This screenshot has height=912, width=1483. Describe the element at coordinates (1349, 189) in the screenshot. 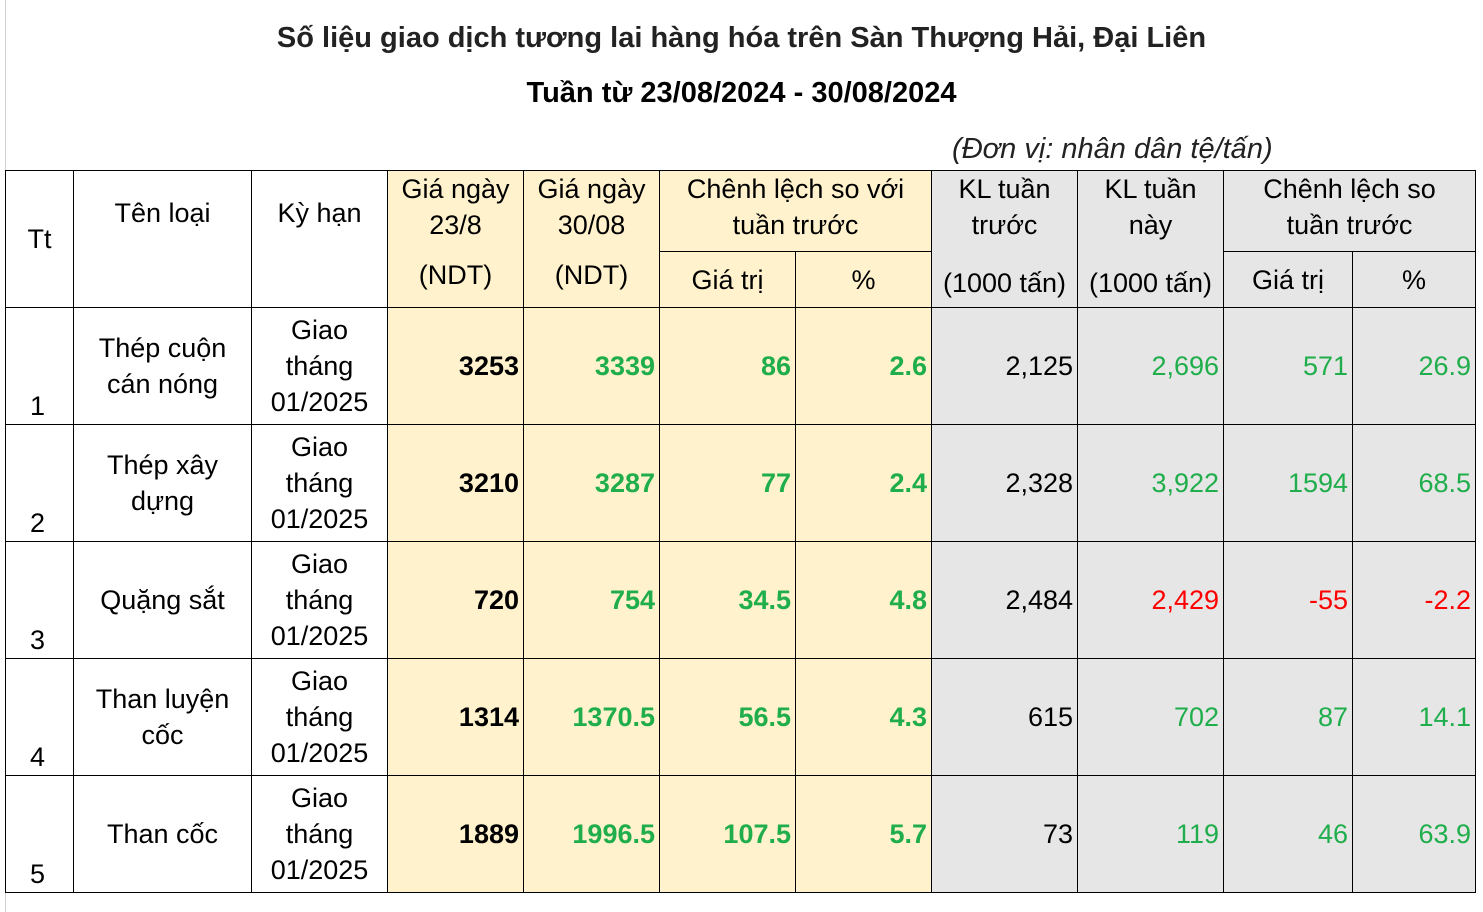

I see `header-line: Chênh lệch so` at that location.